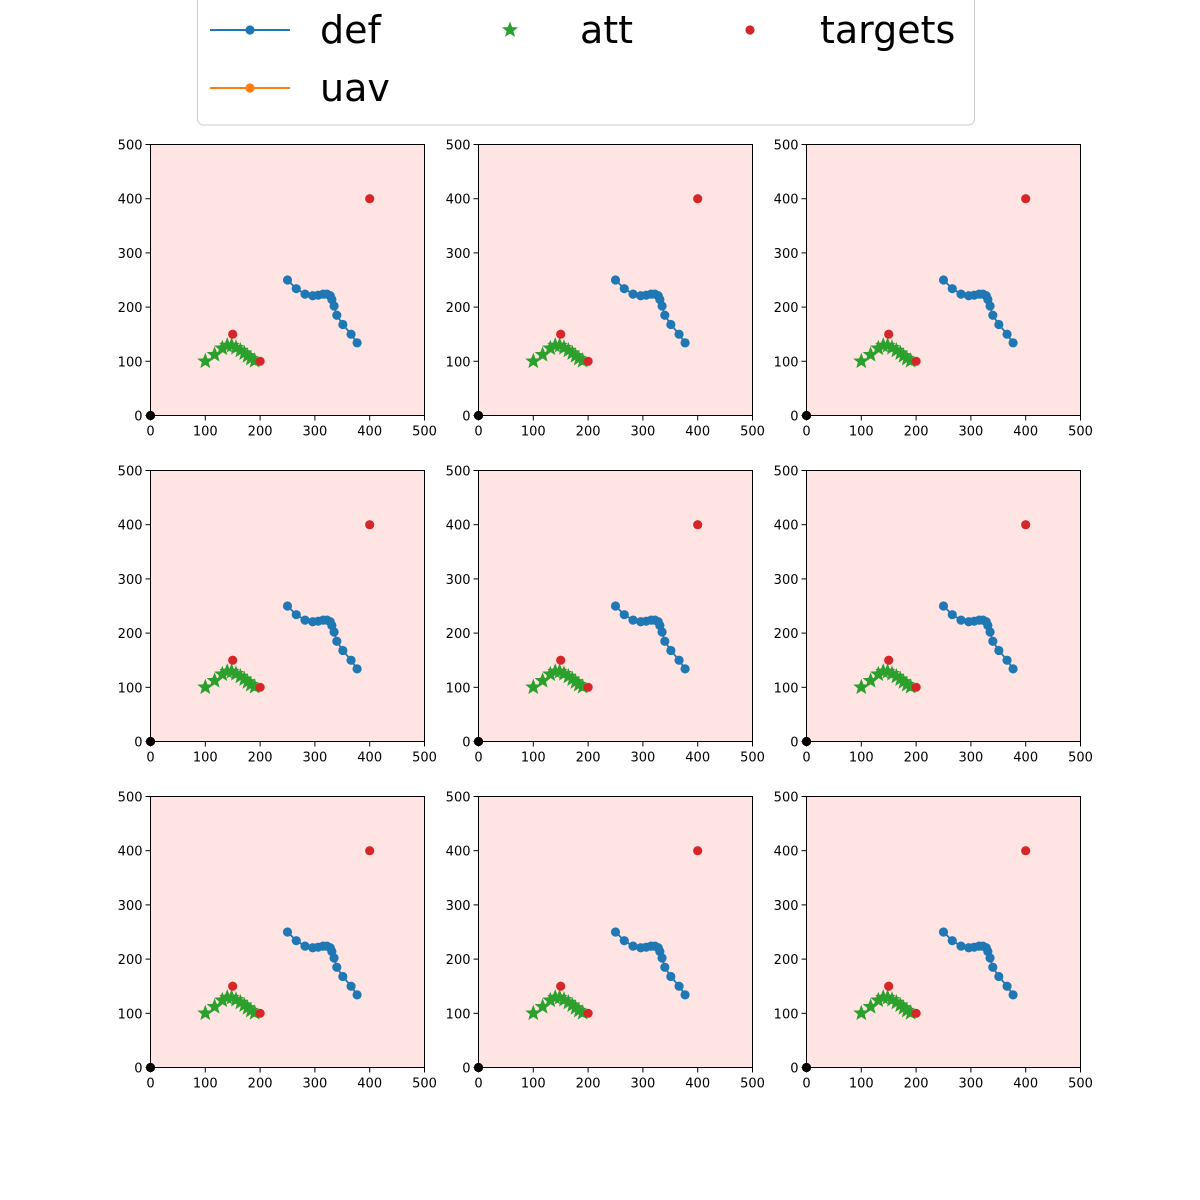 This screenshot has height=1200, width=1200. I want to click on subplot-7: 0 100 200 300 400 500 0 100 200 300 400 500, so click(277, 941).